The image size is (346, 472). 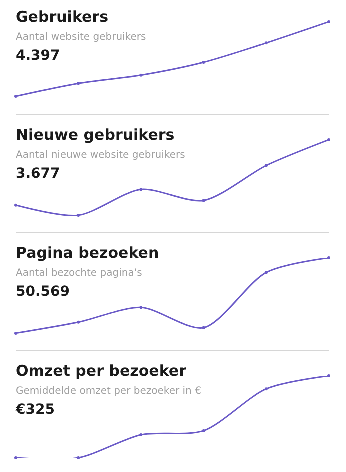 I want to click on annotation: 4.397, so click(x=38, y=56).